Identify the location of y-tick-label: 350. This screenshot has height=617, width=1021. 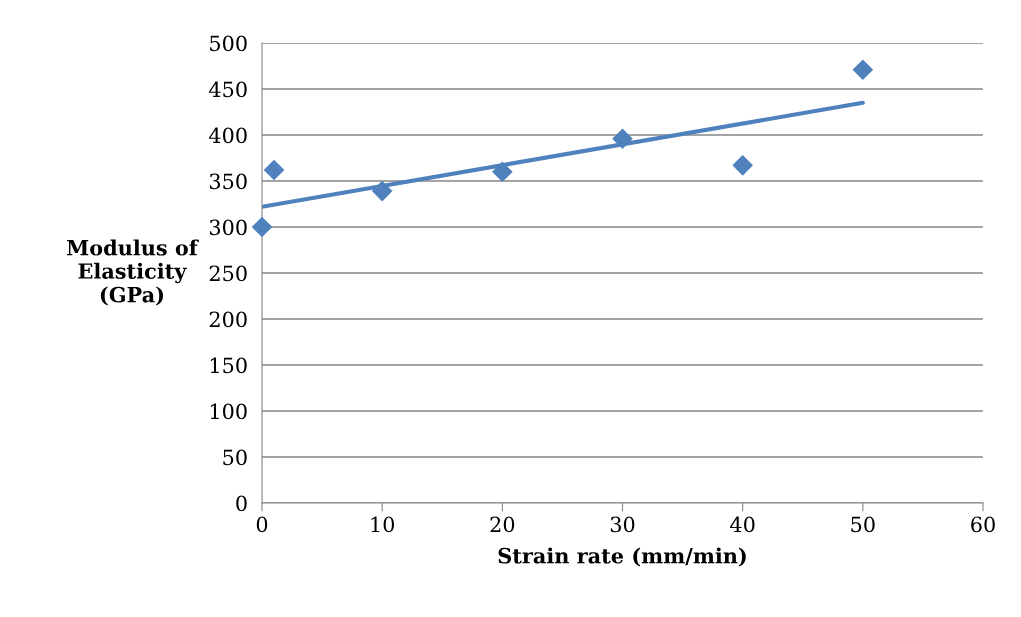
(228, 181).